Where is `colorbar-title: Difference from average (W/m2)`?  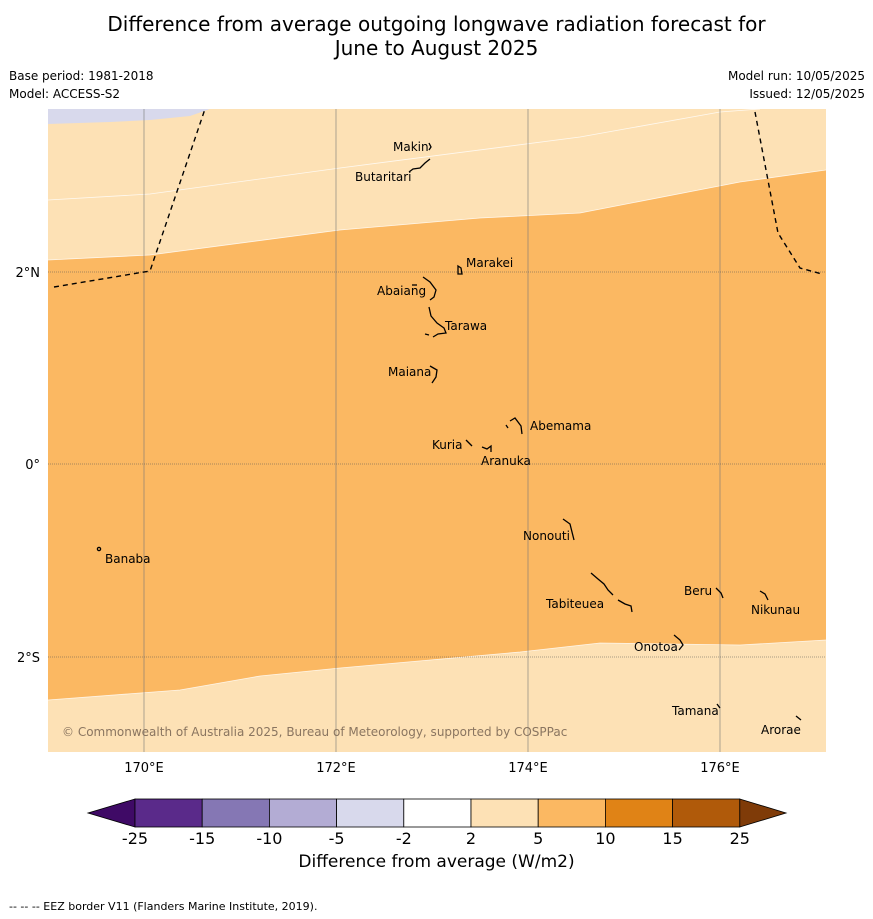 colorbar-title: Difference from average (W/m2) is located at coordinates (436, 862).